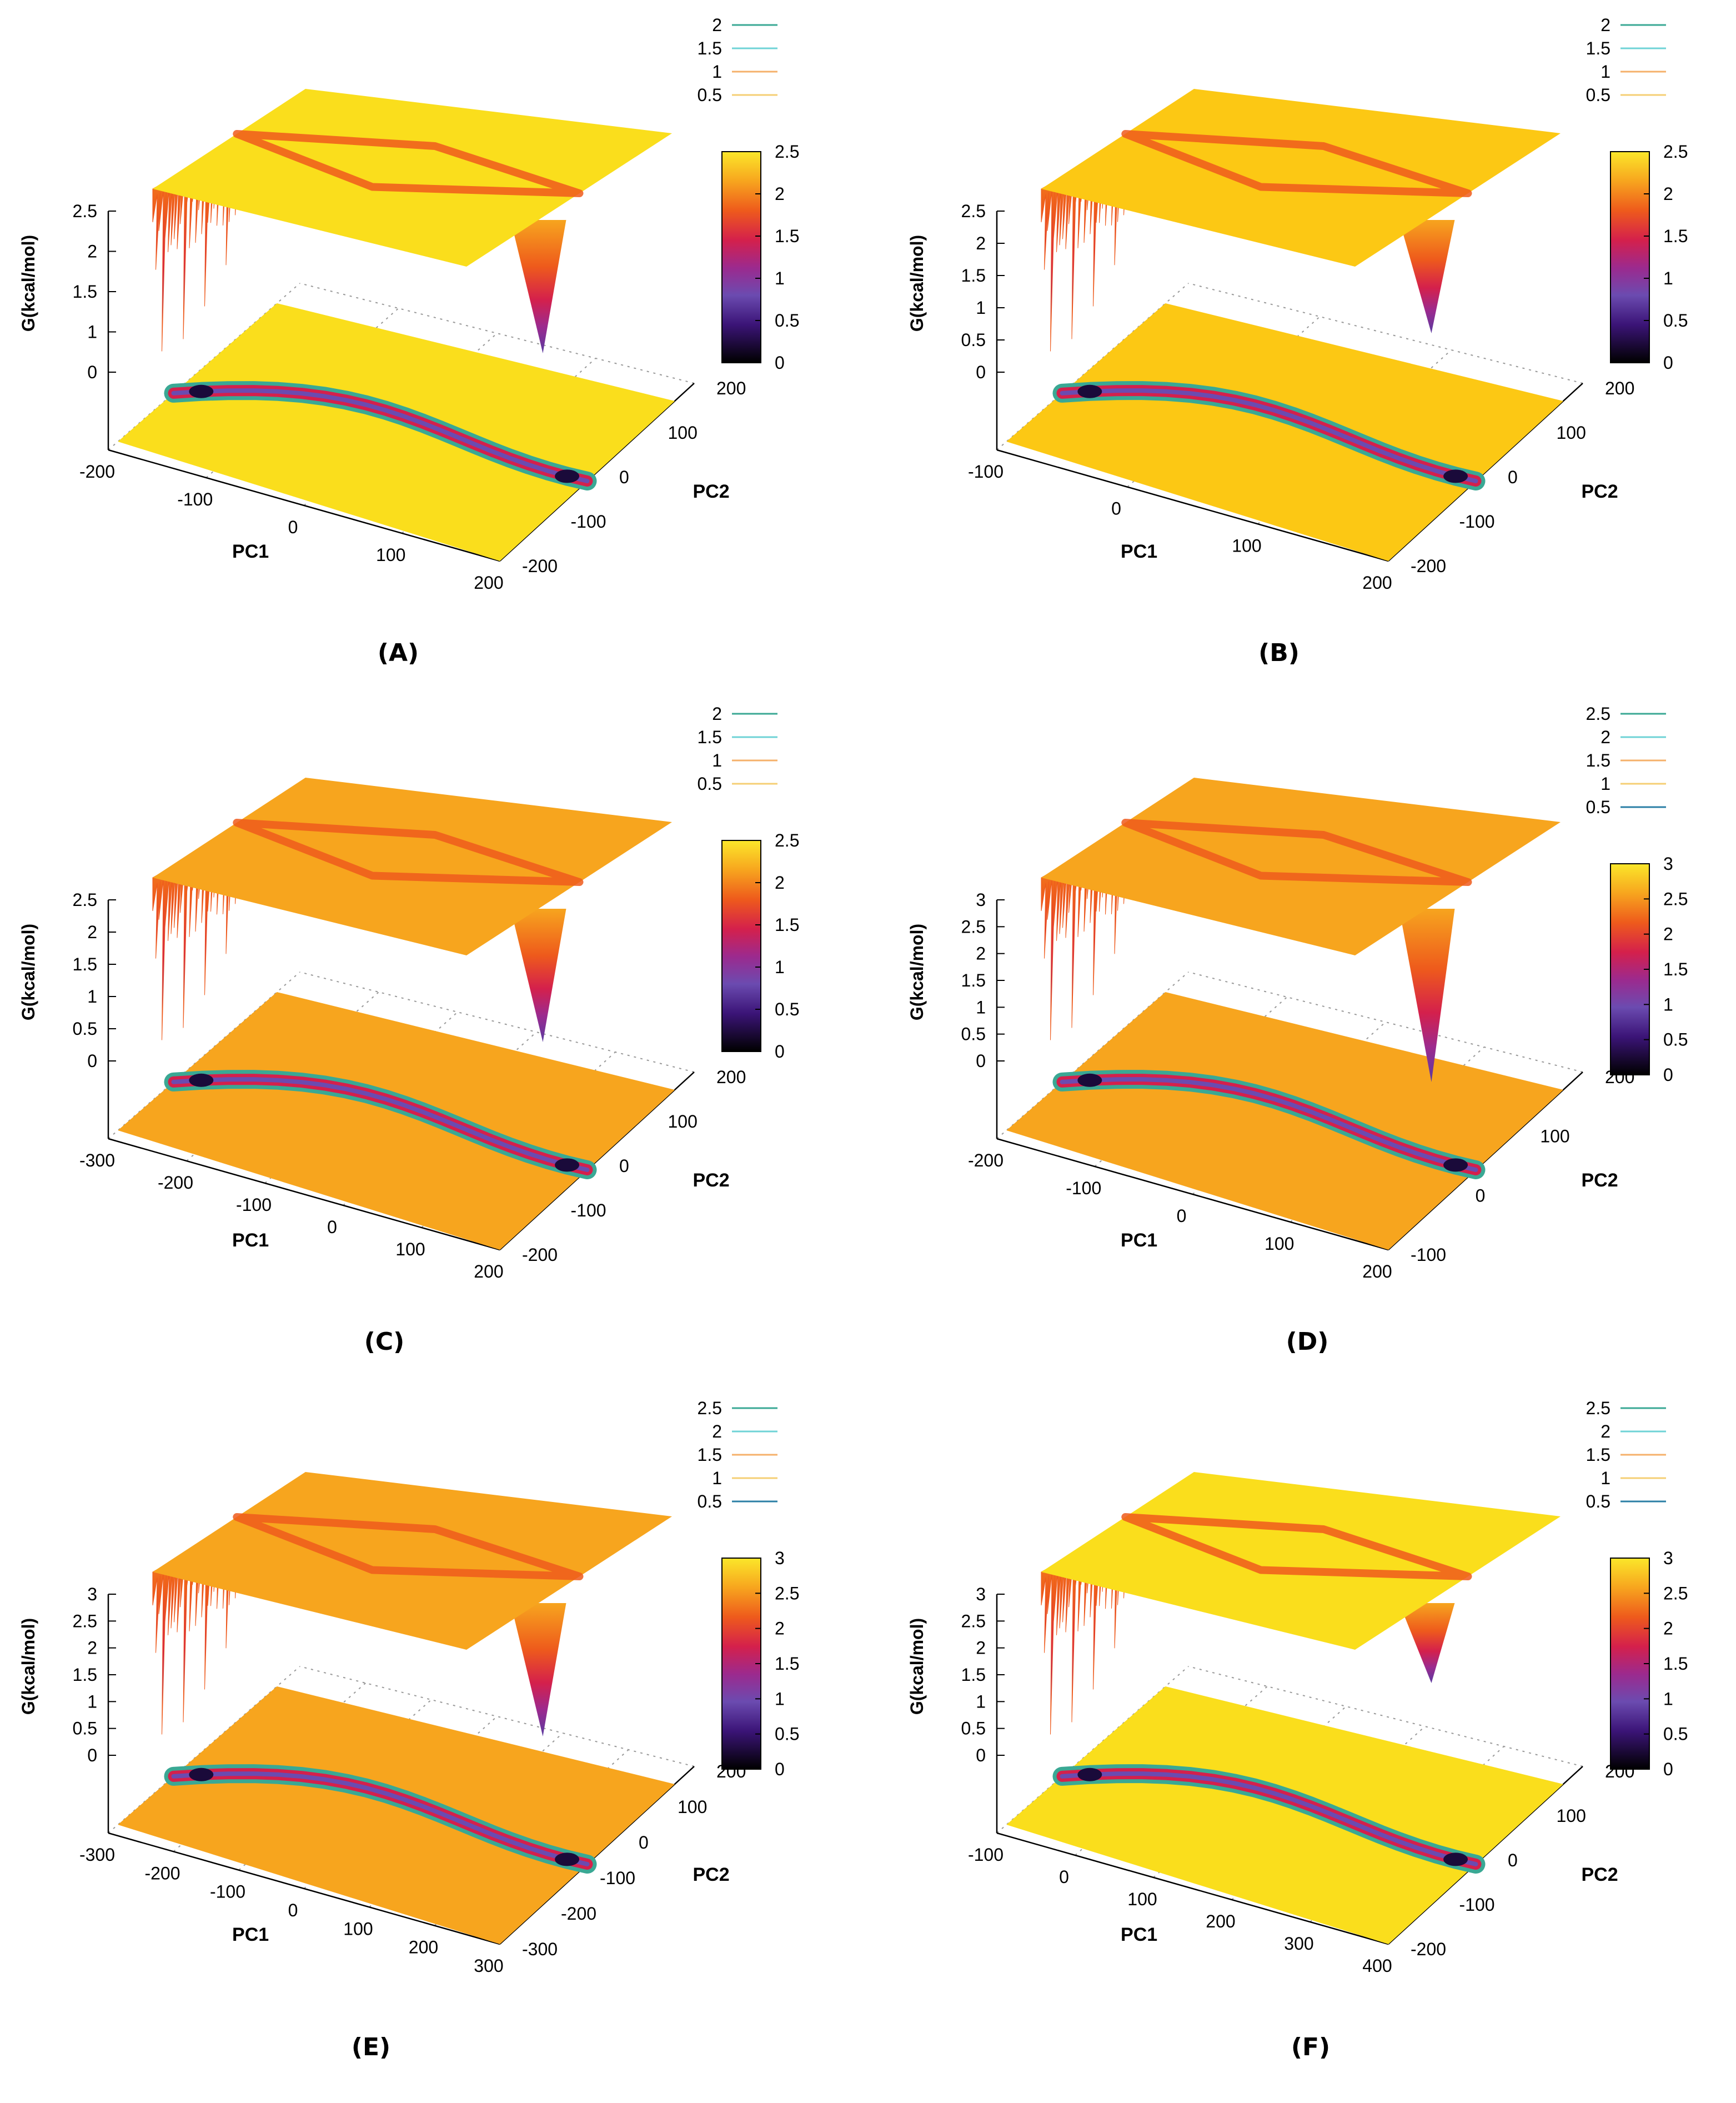 Image resolution: width=1736 pixels, height=2103 pixels. I want to click on panel-label: (D), so click(1307, 1342).